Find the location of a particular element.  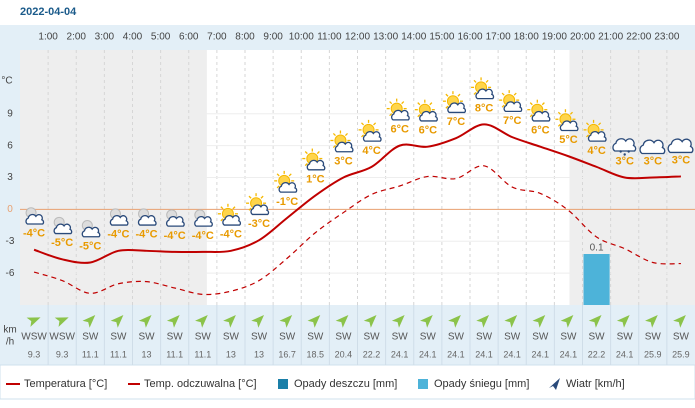

temperature-label: 5°C is located at coordinates (568, 140).